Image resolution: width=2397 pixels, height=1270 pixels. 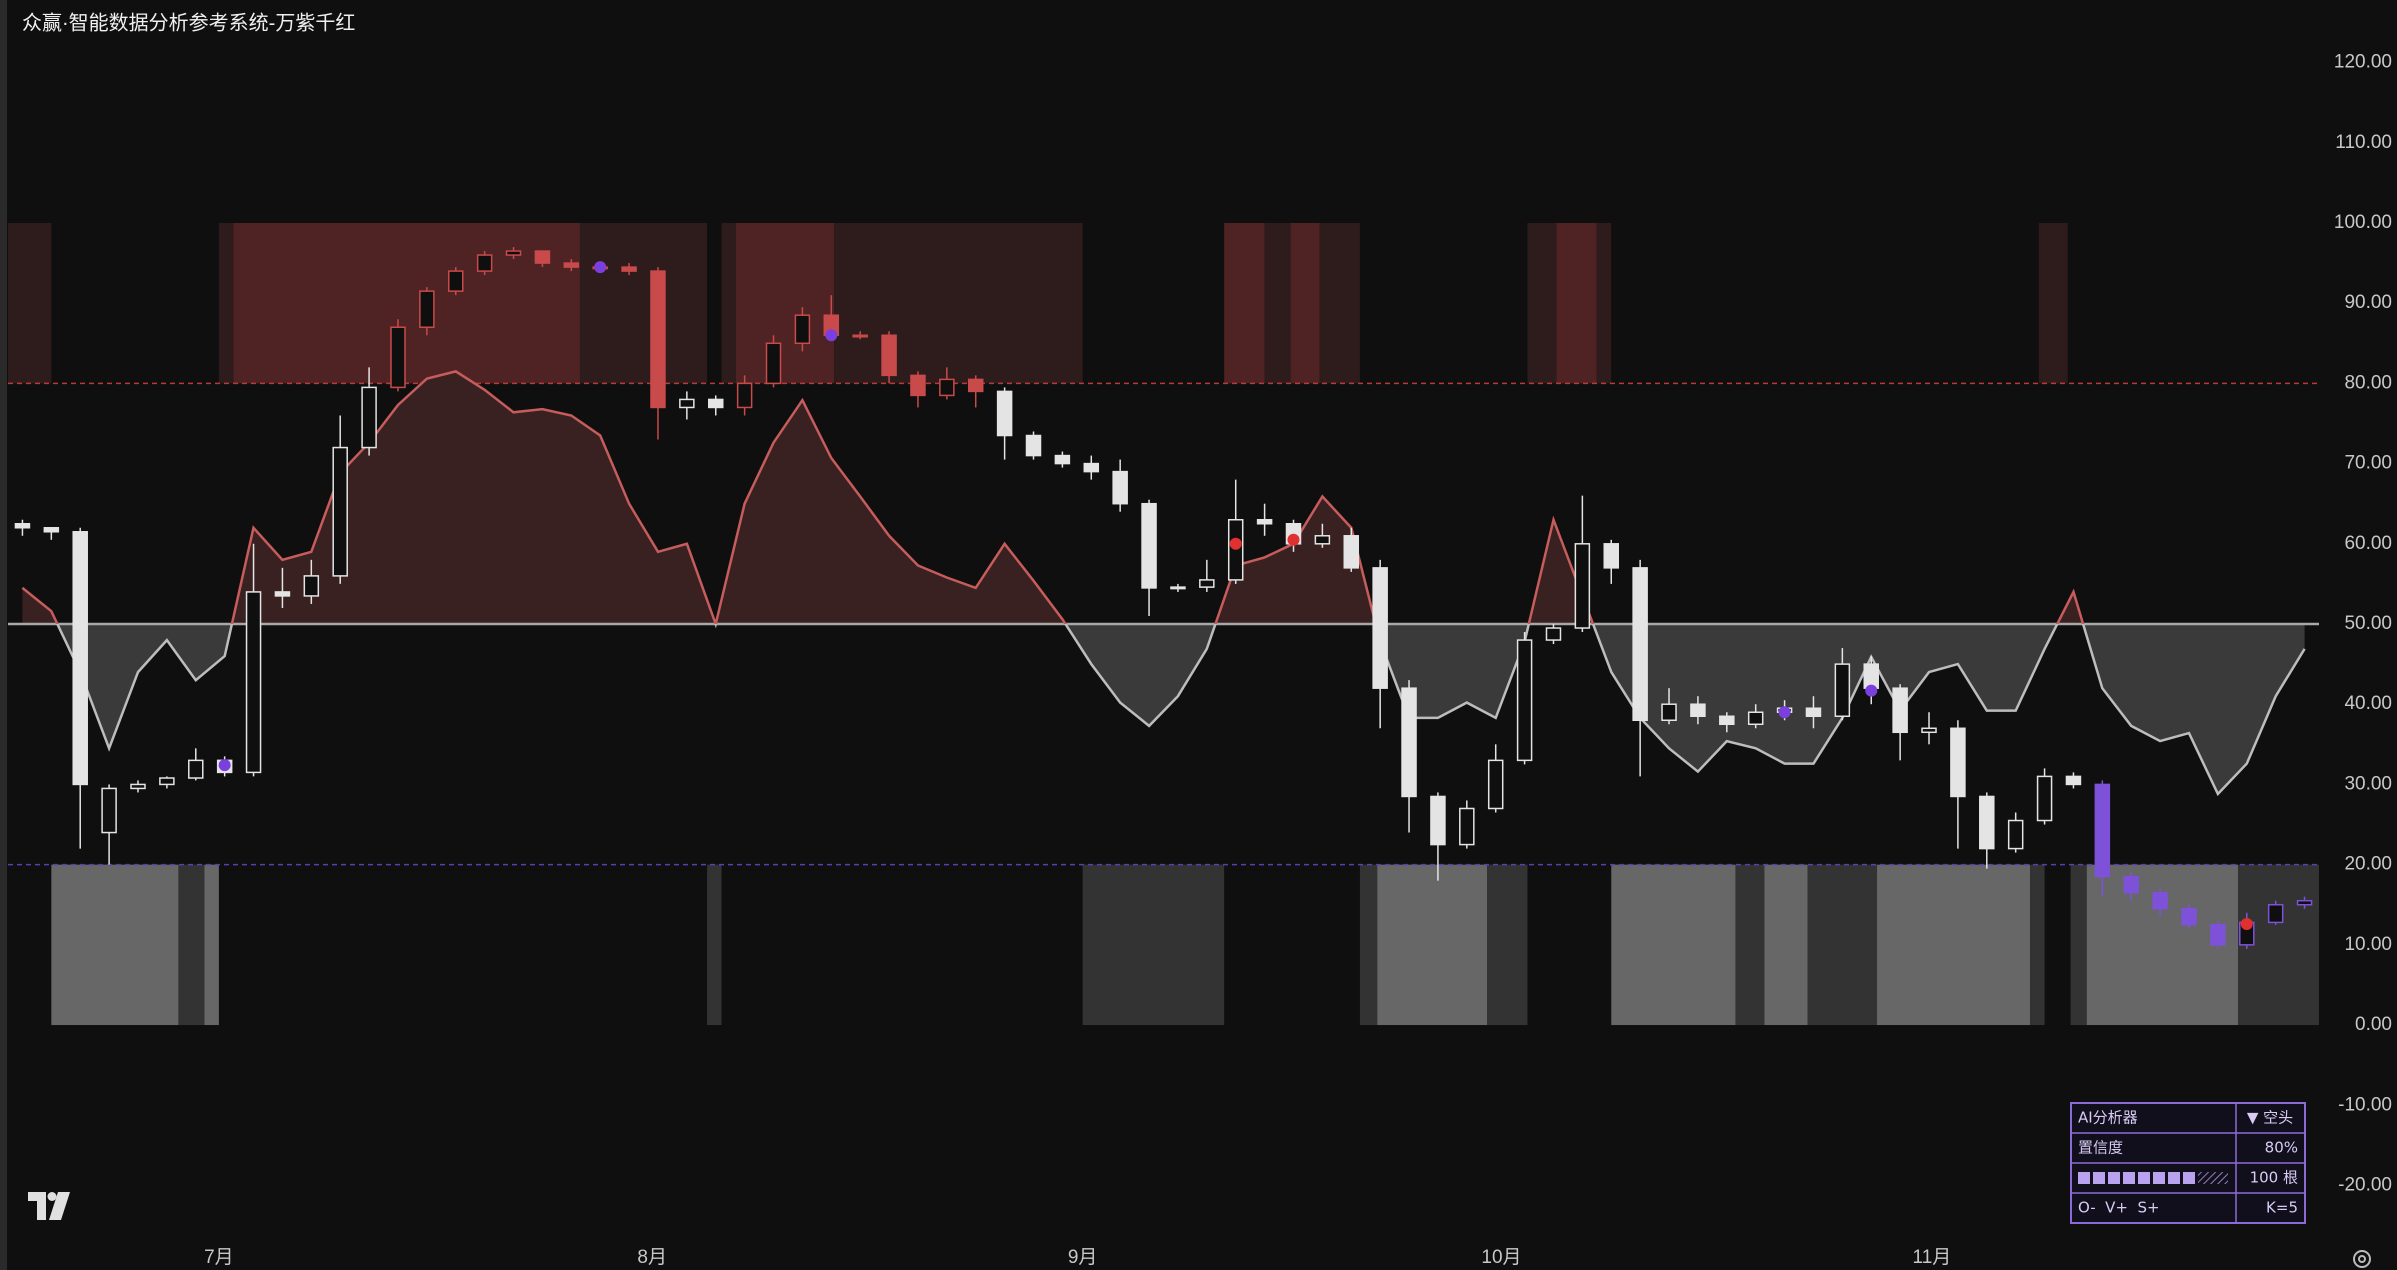 I want to click on gear, so click(x=2362, y=1259).